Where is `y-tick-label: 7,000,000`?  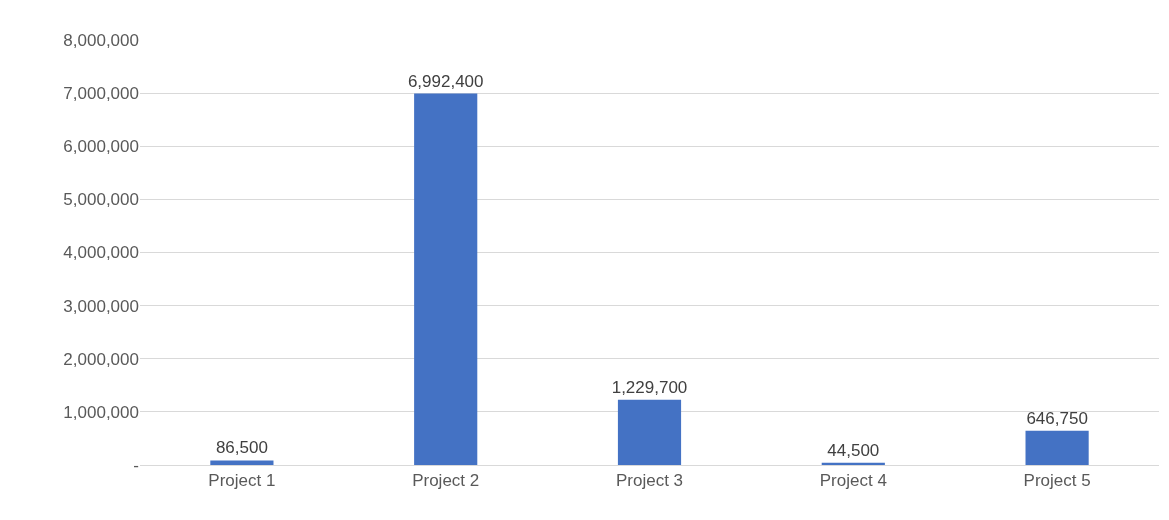
y-tick-label: 7,000,000 is located at coordinates (101, 94).